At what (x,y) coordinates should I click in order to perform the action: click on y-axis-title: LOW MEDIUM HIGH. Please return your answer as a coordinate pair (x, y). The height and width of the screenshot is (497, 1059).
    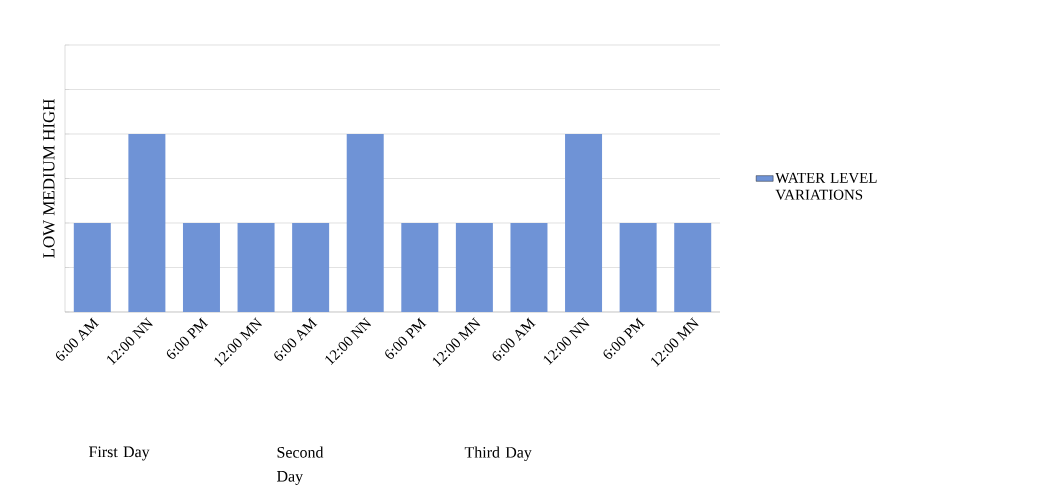
    Looking at the image, I should click on (49, 178).